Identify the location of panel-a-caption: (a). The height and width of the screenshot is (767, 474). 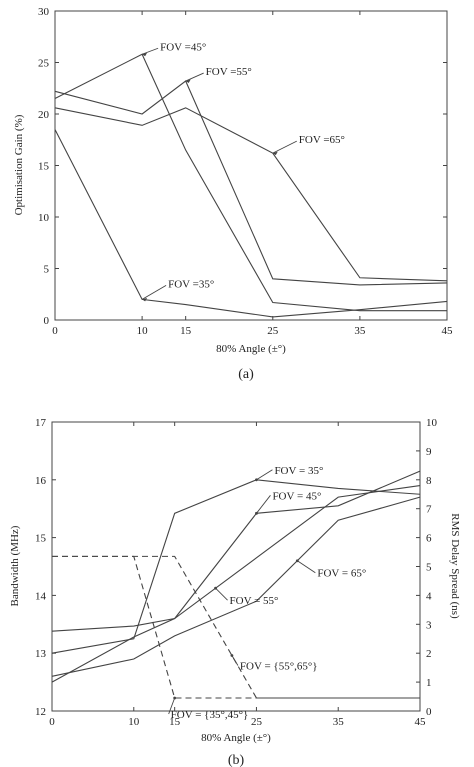
(246, 374).